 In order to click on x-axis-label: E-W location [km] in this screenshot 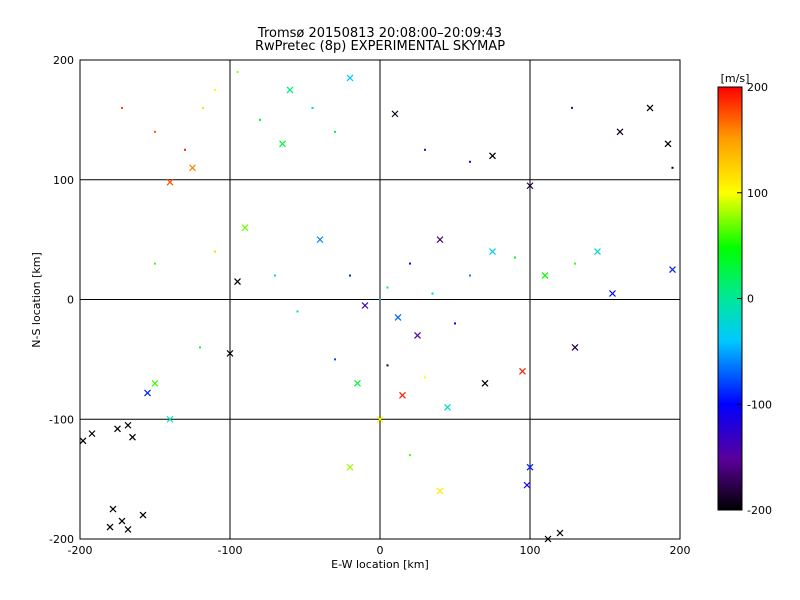, I will do `click(380, 564)`.